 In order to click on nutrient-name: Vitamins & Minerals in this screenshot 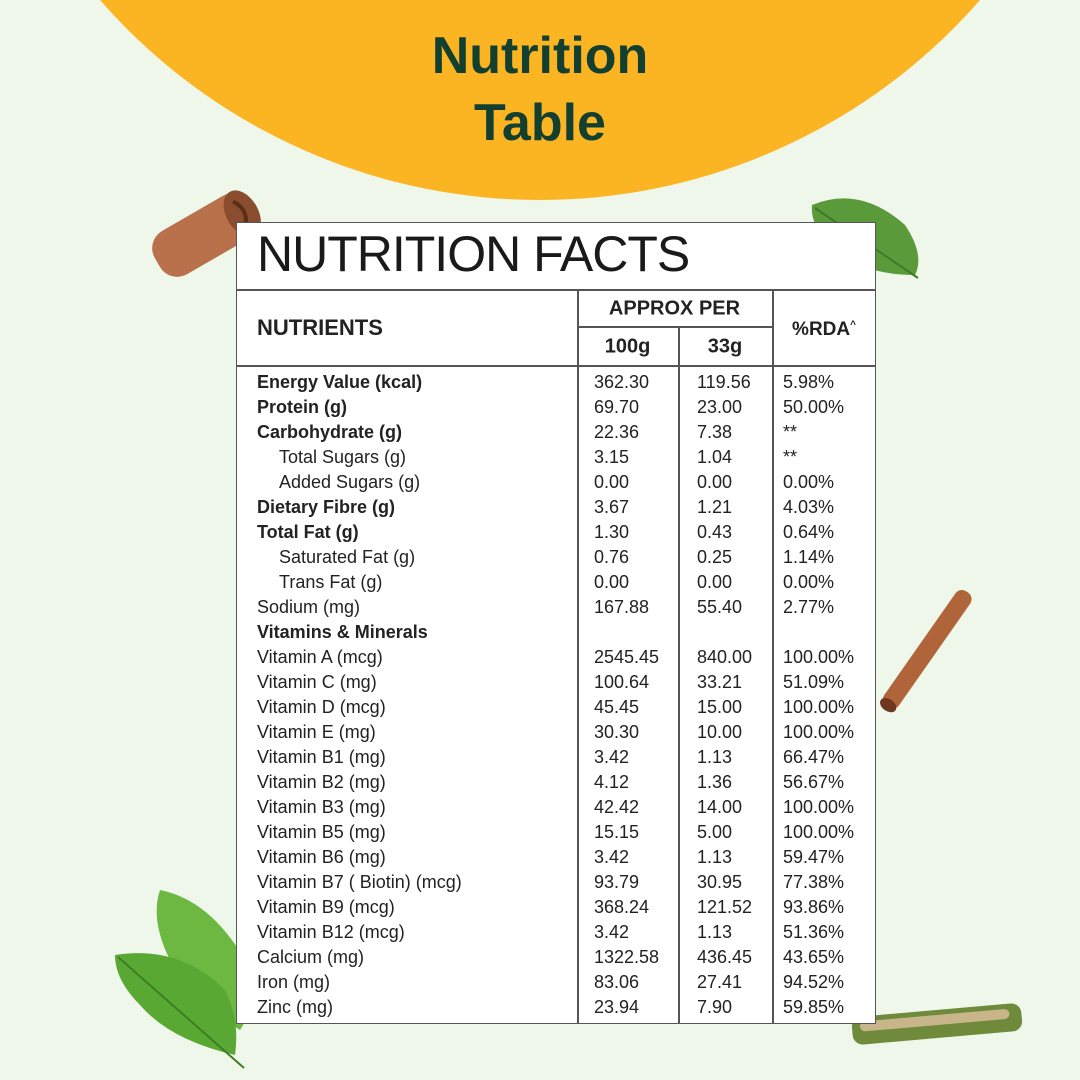, I will do `click(342, 632)`.